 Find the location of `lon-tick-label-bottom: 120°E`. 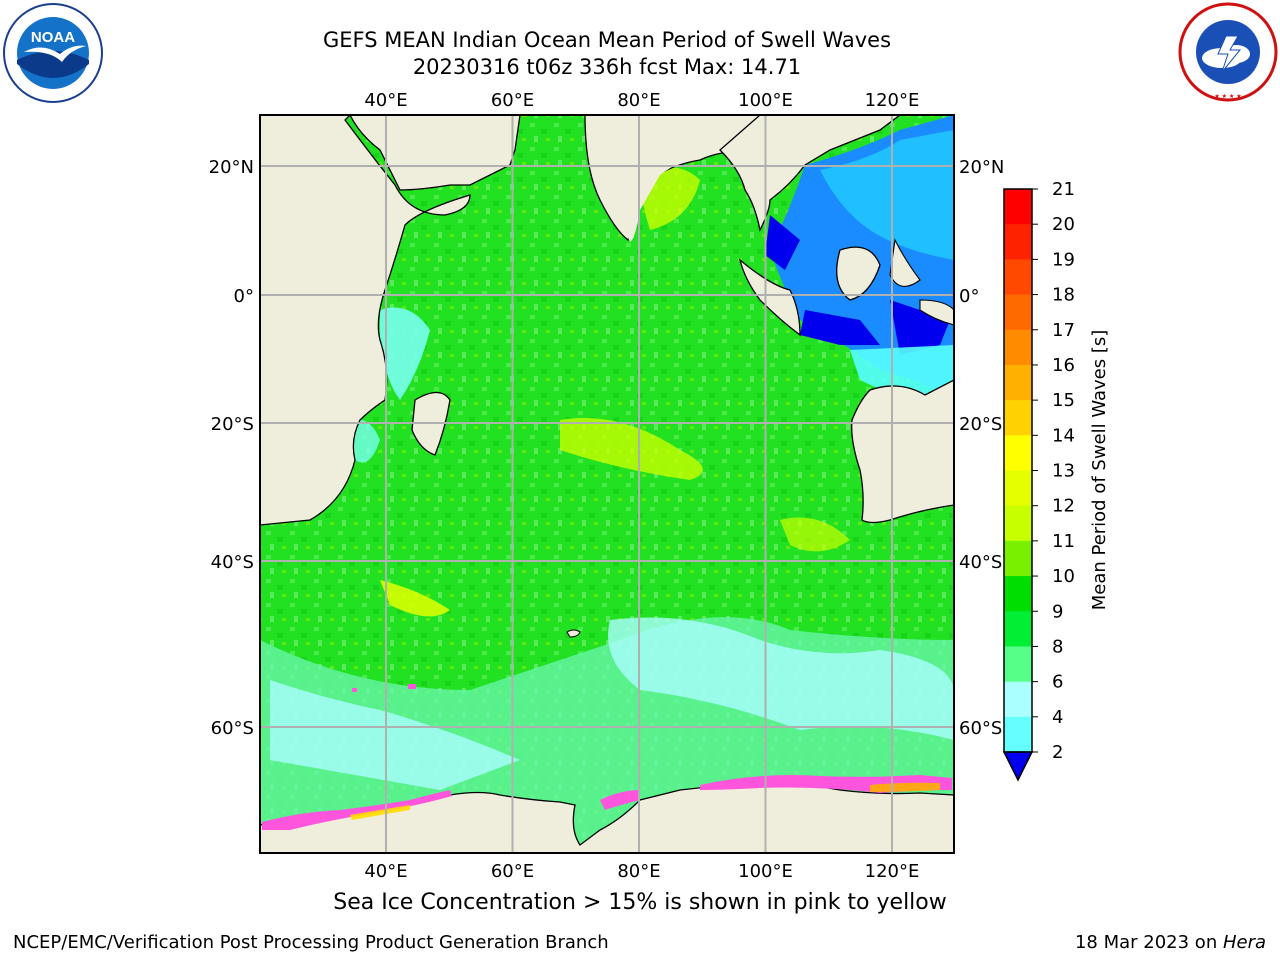

lon-tick-label-bottom: 120°E is located at coordinates (892, 871).